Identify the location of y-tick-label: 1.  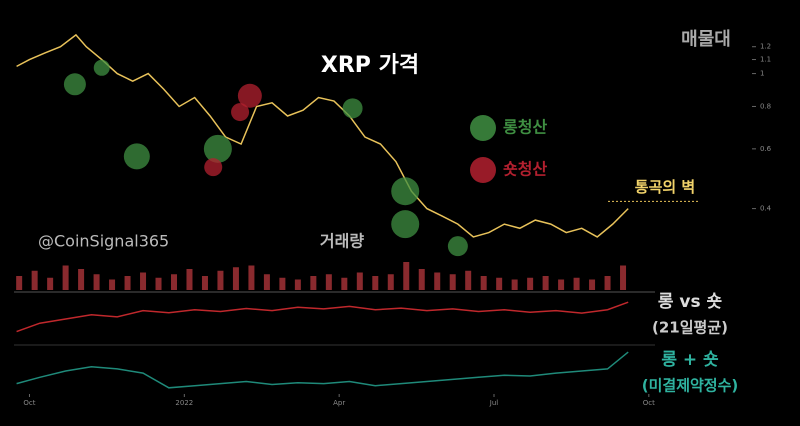
(762, 74).